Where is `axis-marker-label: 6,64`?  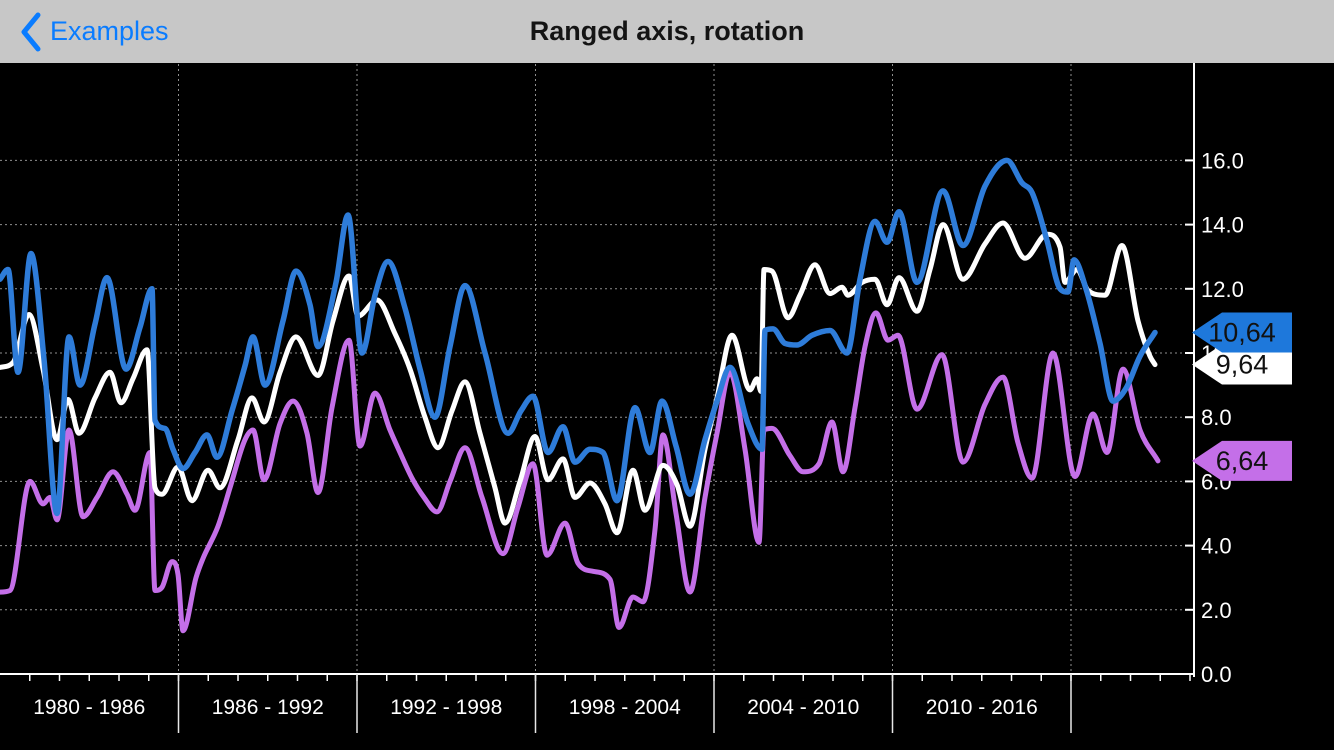 axis-marker-label: 6,64 is located at coordinates (1242, 461).